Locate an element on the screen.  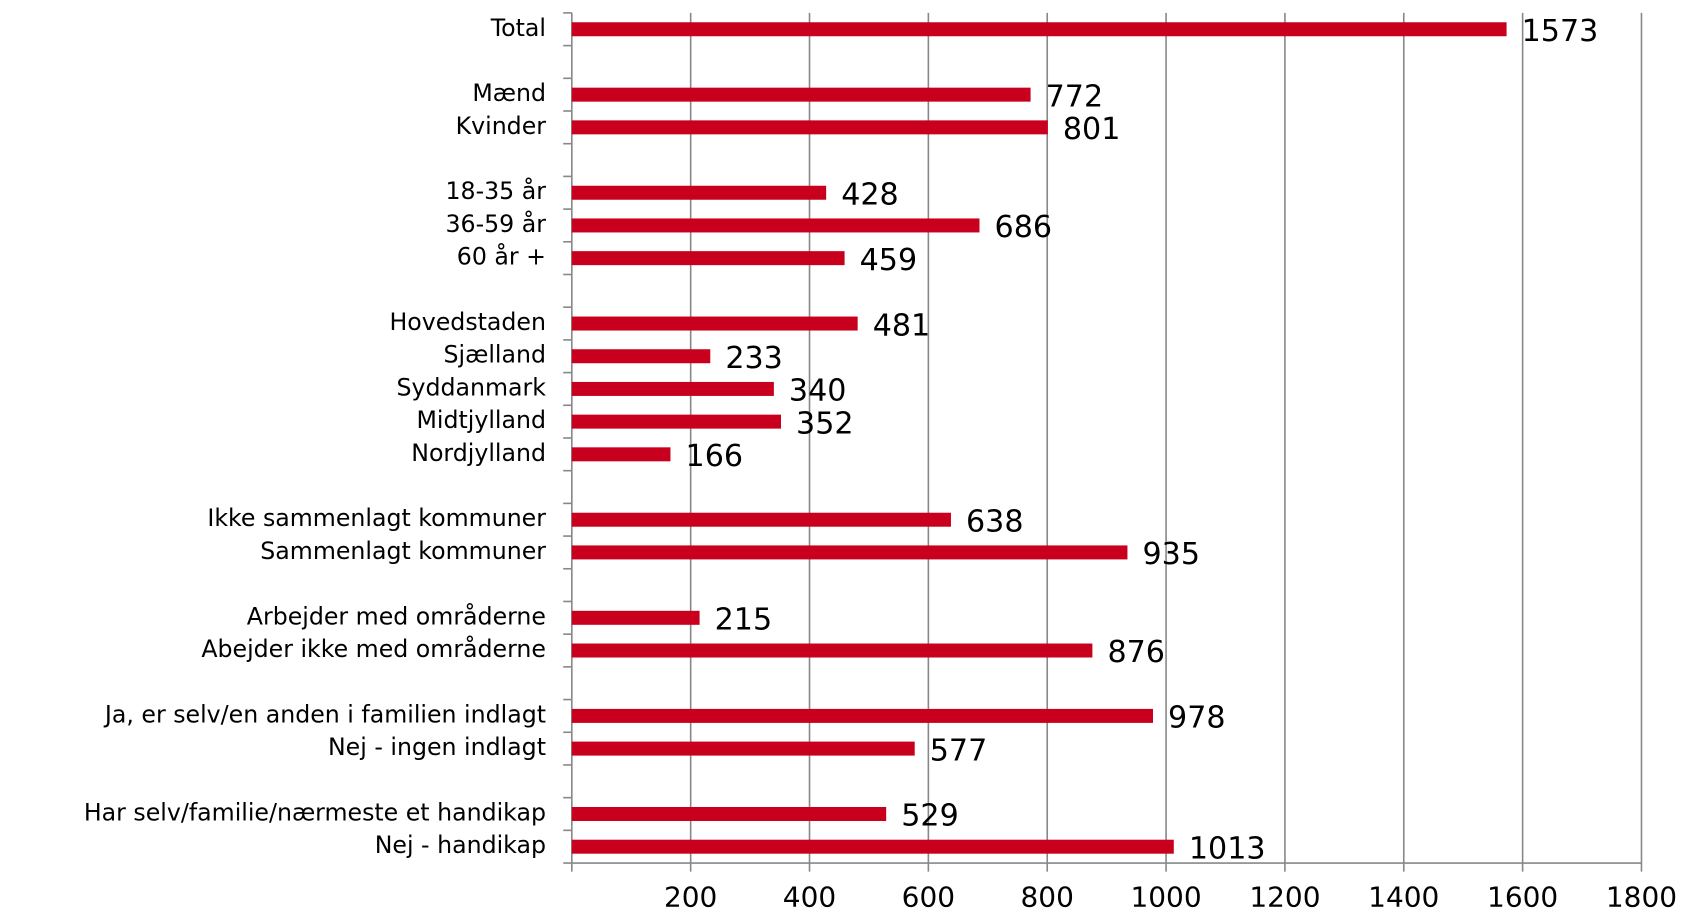
value-label: 529 is located at coordinates (930, 816).